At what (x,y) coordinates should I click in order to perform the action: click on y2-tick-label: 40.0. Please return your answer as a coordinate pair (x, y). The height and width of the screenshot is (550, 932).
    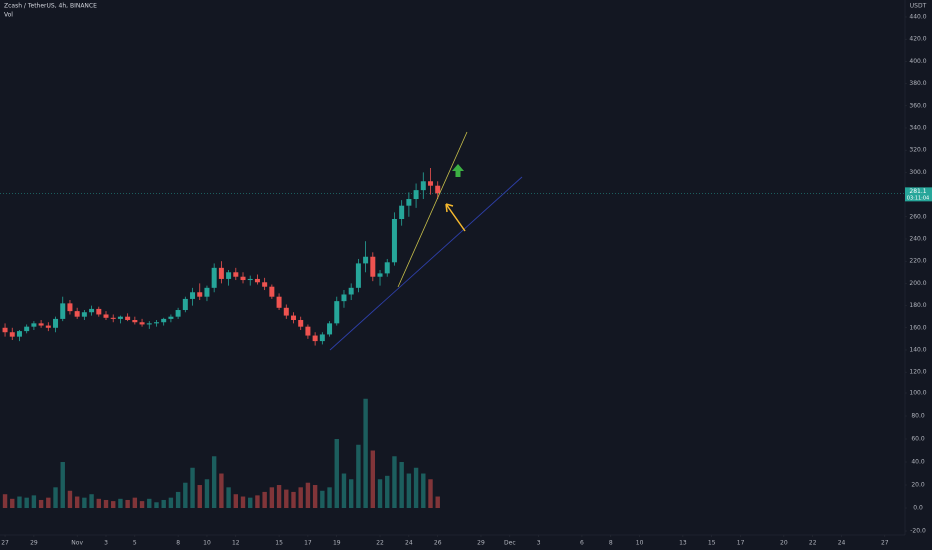
    Looking at the image, I should click on (918, 462).